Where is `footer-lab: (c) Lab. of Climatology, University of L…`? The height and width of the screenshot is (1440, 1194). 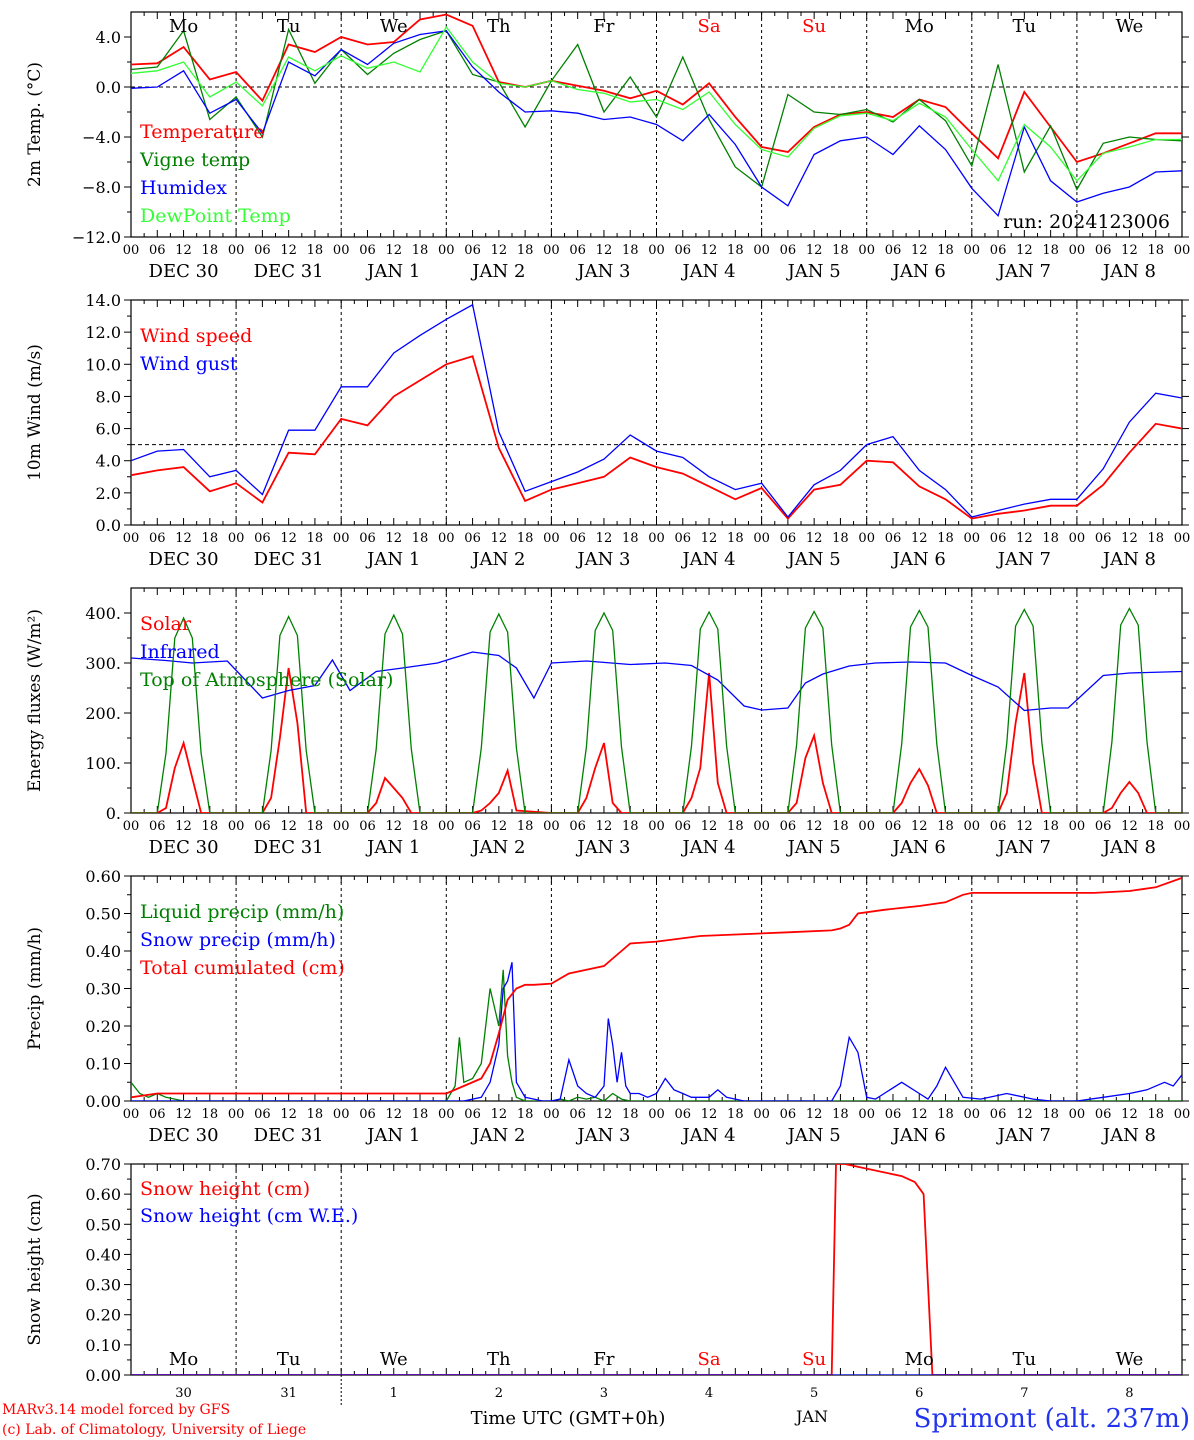
footer-lab: (c) Lab. of Climatology, University of L… is located at coordinates (154, 1430).